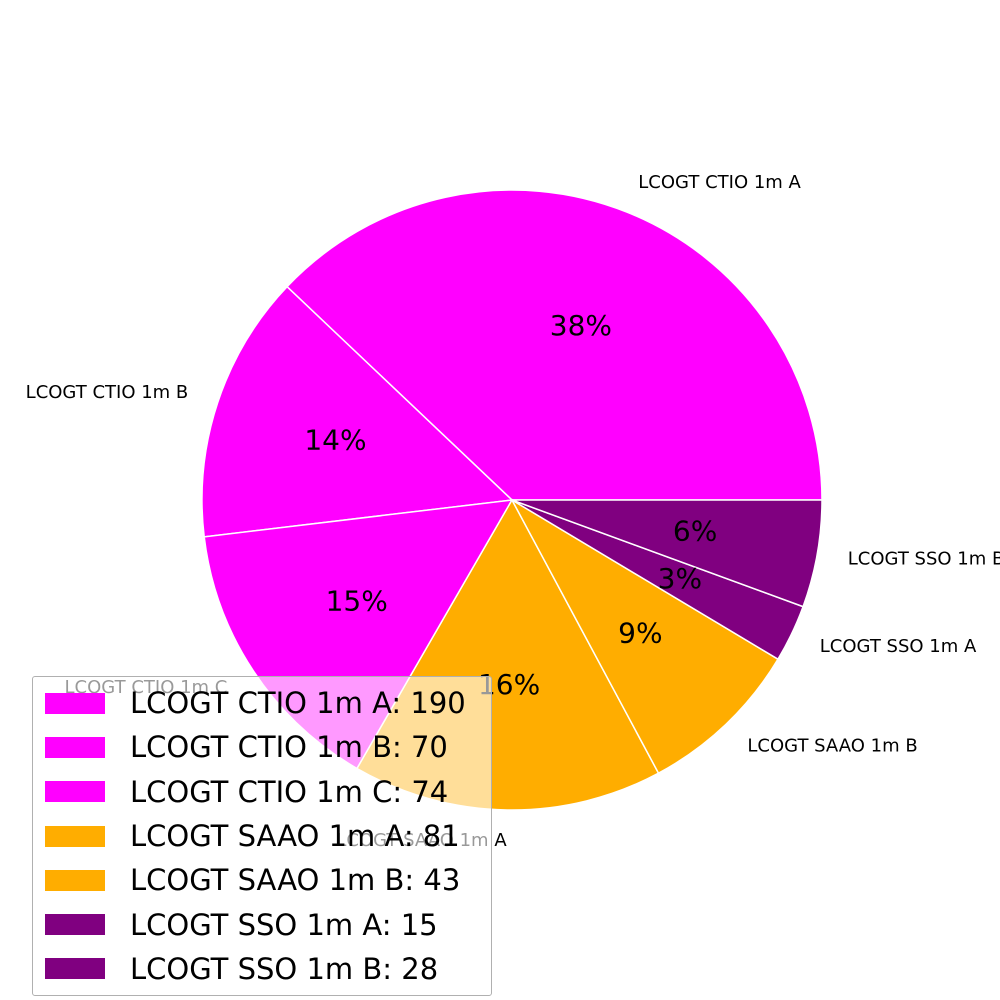 The image size is (1000, 1000). I want to click on legend-item: LCOGT CTIO 1m B: 70, so click(268, 747).